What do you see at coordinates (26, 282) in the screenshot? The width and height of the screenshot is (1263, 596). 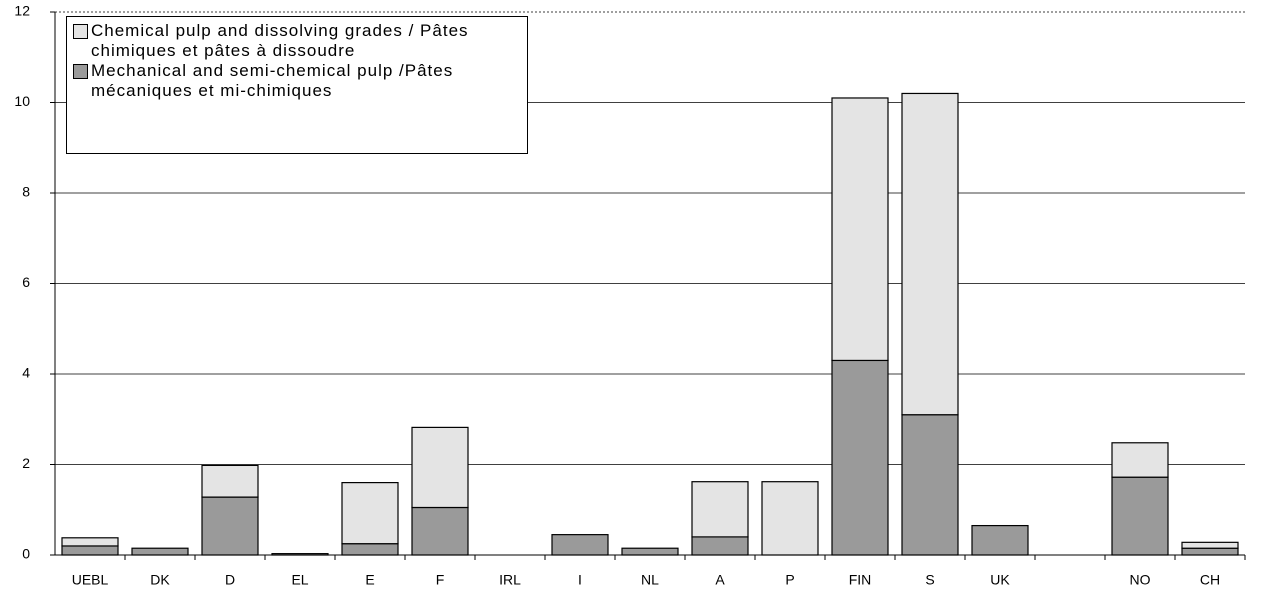 I see `y-tick-label: 6` at bounding box center [26, 282].